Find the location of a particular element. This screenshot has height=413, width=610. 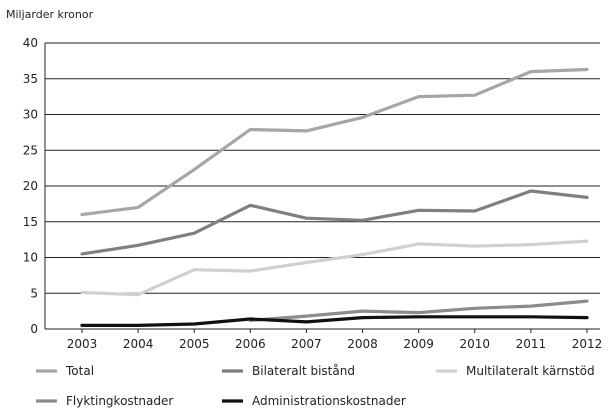

legend-label: Bilateralt bistånd is located at coordinates (303, 371).